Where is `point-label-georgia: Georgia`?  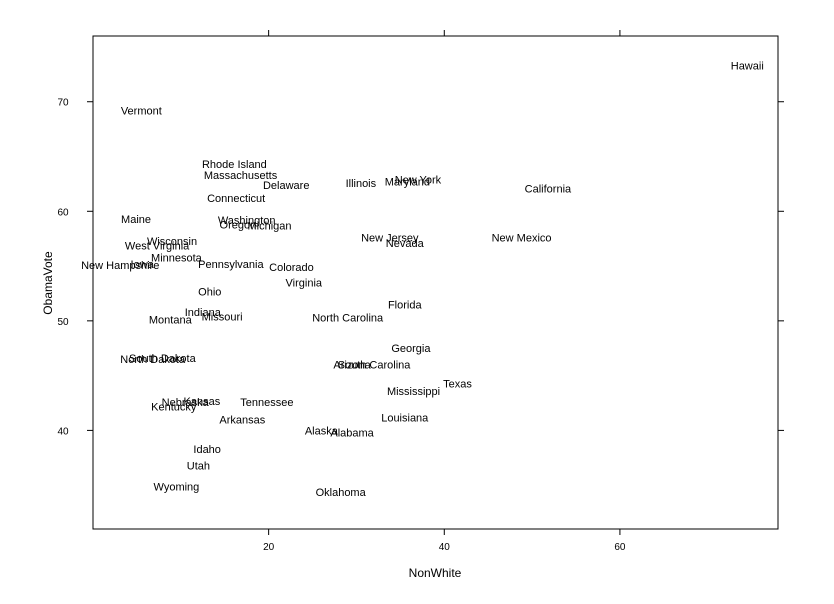 point-label-georgia: Georgia is located at coordinates (411, 349).